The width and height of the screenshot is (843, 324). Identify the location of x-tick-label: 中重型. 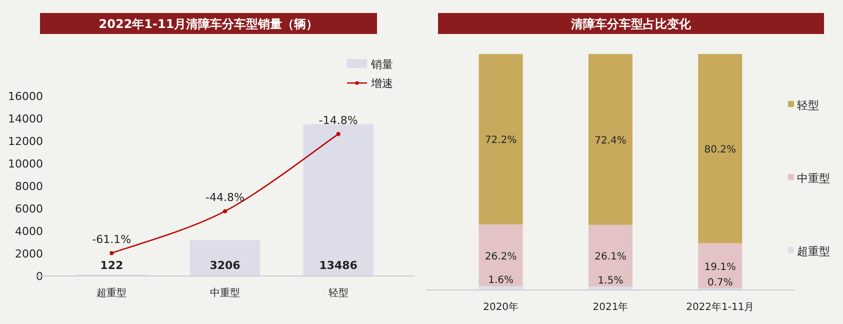
(225, 293).